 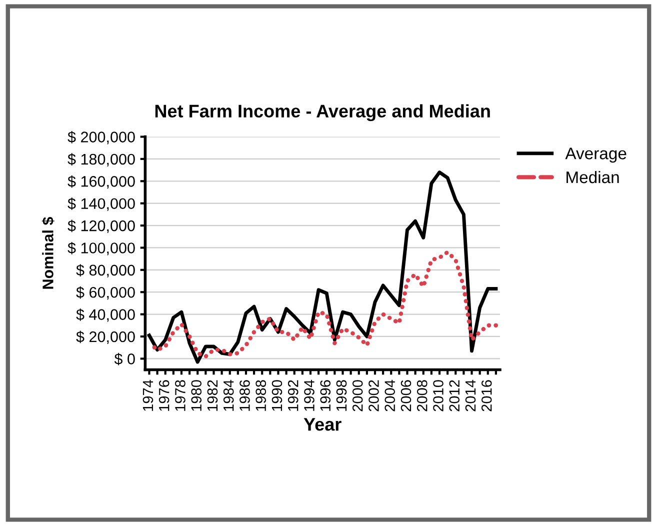 I want to click on x-tick-label: 1998, so click(x=341, y=395).